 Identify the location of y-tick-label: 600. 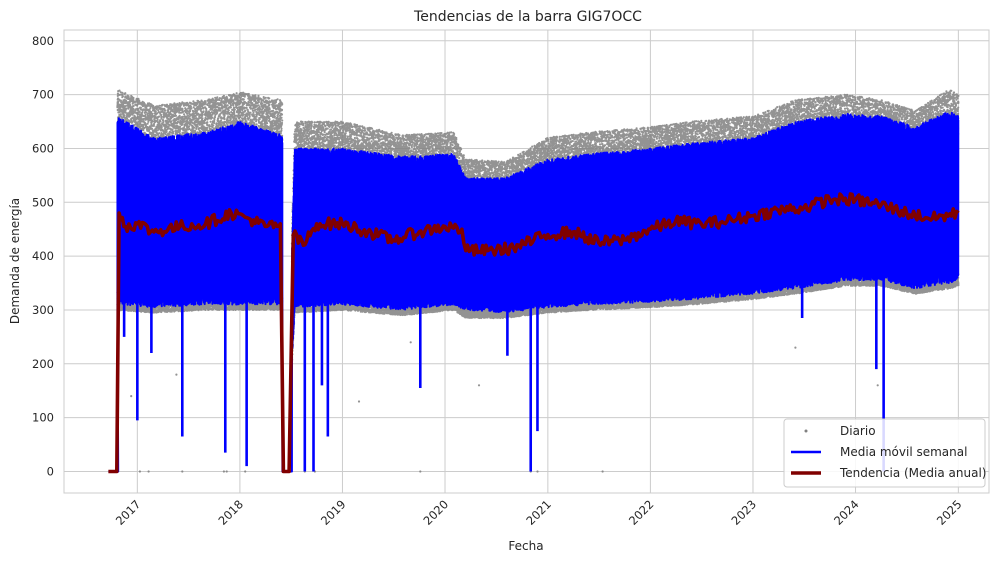
(43, 148).